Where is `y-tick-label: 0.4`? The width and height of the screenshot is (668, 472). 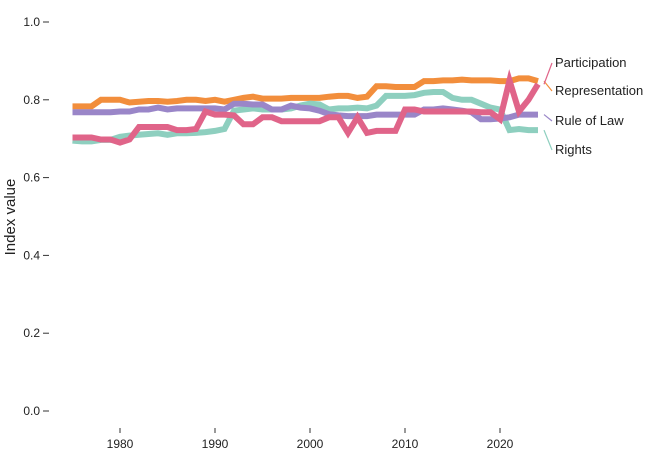 y-tick-label: 0.4 is located at coordinates (31, 255).